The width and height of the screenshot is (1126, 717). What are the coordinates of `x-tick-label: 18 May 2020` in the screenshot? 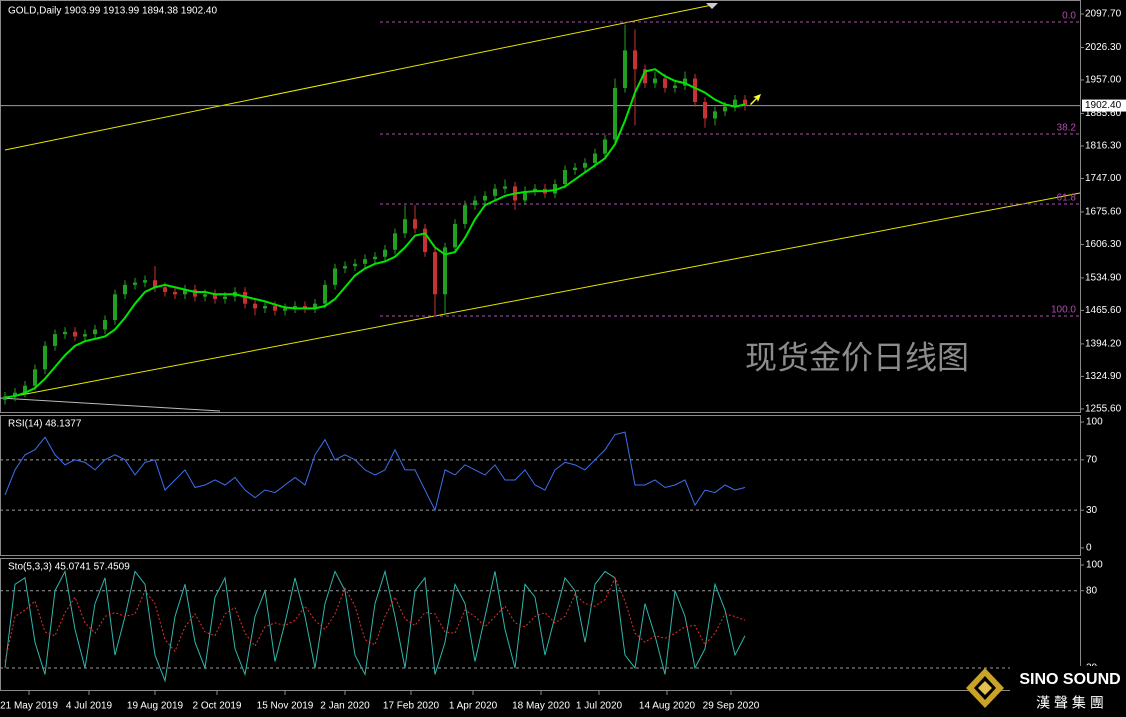 It's located at (541, 706).